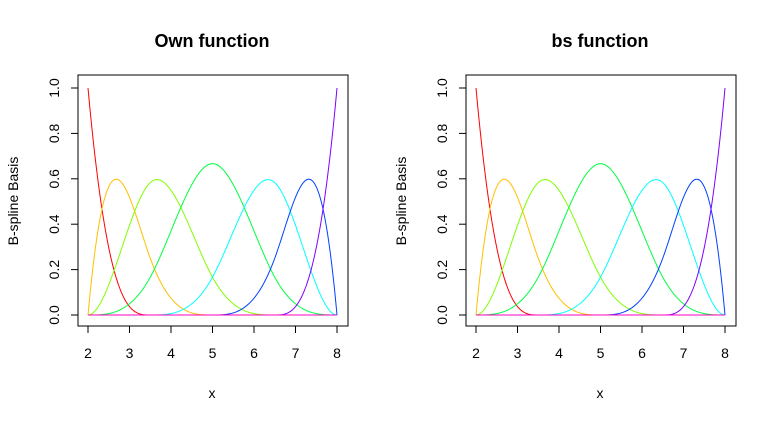  What do you see at coordinates (213, 353) in the screenshot?
I see `left-x-tick-label-4: 5` at bounding box center [213, 353].